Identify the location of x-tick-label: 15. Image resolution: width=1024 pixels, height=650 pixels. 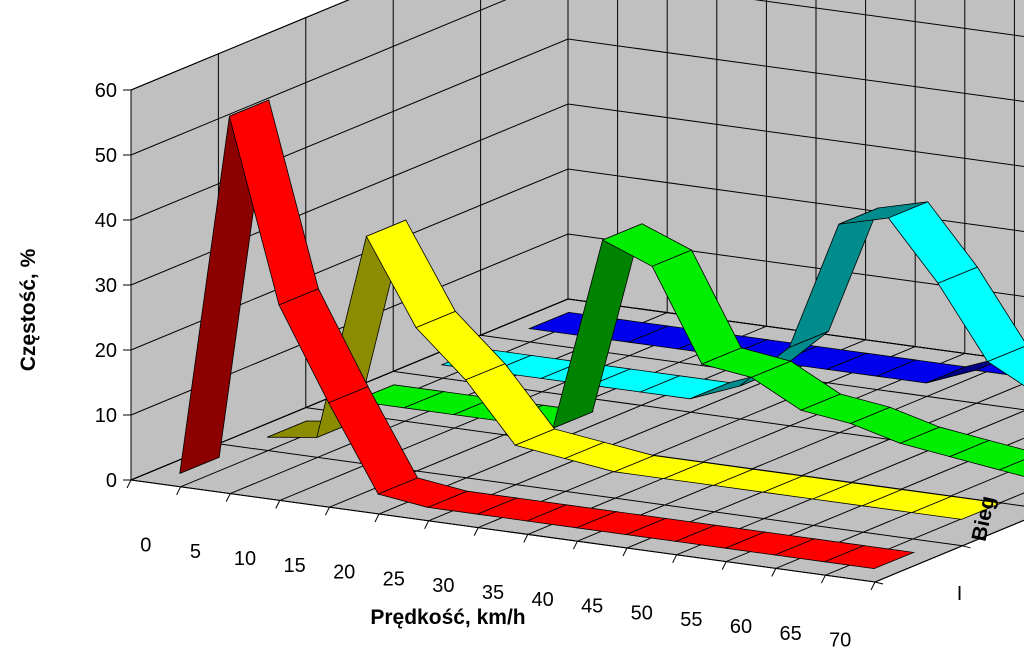
(294, 566).